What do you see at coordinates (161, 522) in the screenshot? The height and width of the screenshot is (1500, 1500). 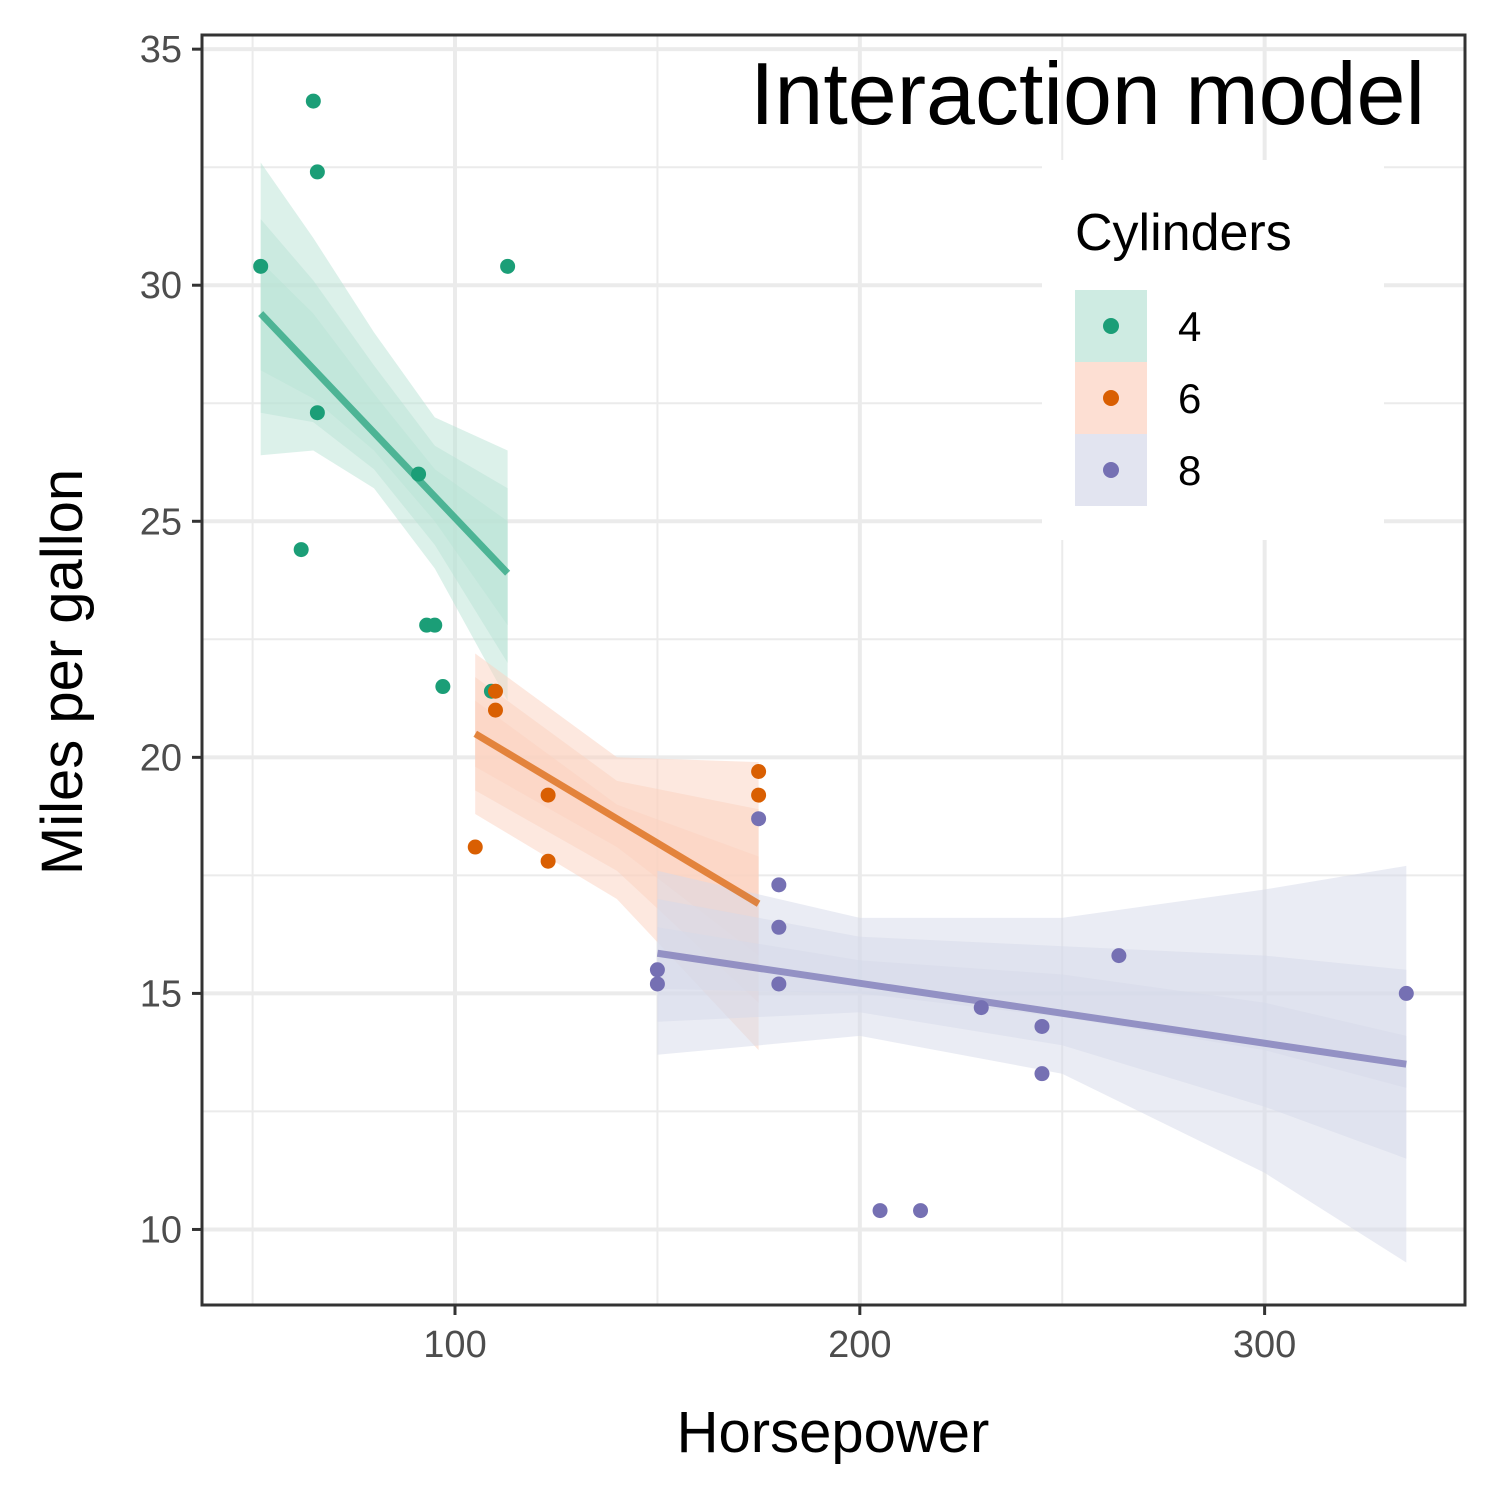 I see `y-tick-label: 25` at bounding box center [161, 522].